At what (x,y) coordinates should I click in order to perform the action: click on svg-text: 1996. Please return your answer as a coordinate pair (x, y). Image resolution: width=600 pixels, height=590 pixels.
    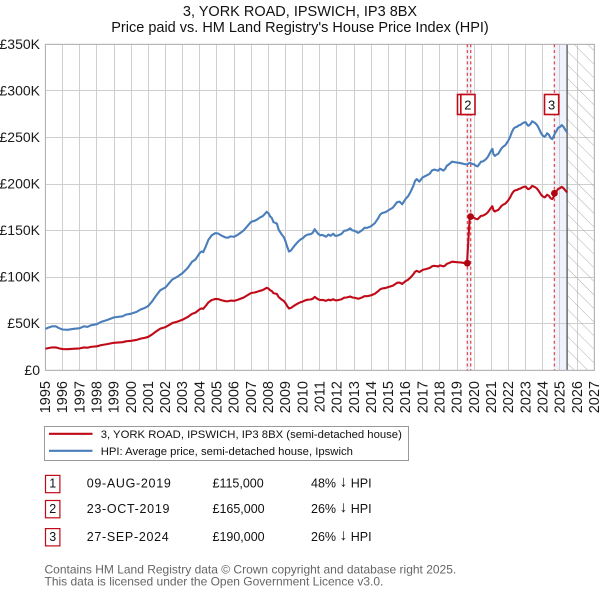
    Looking at the image, I should click on (63, 397).